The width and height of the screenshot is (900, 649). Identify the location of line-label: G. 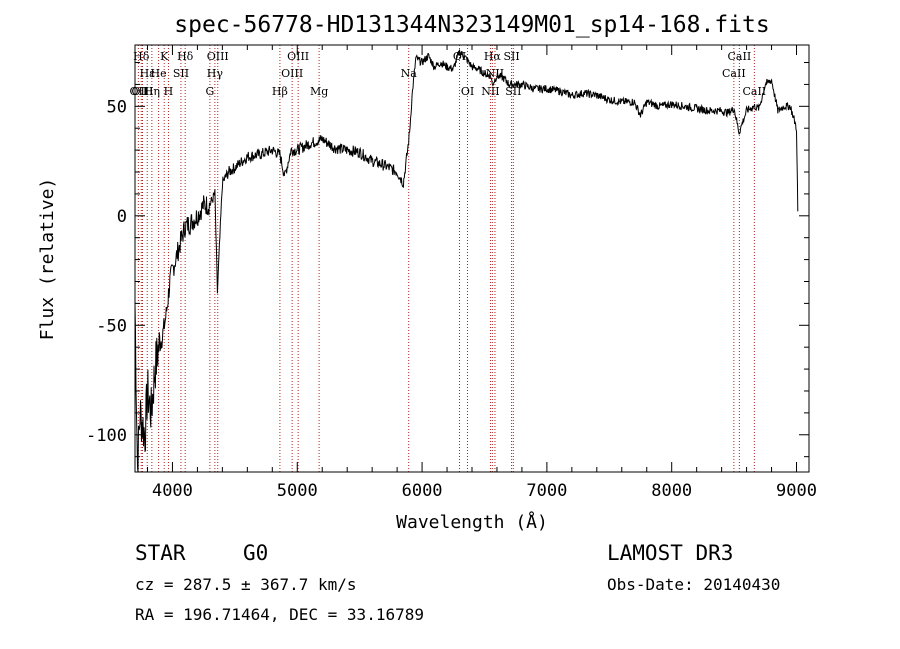
(209, 91).